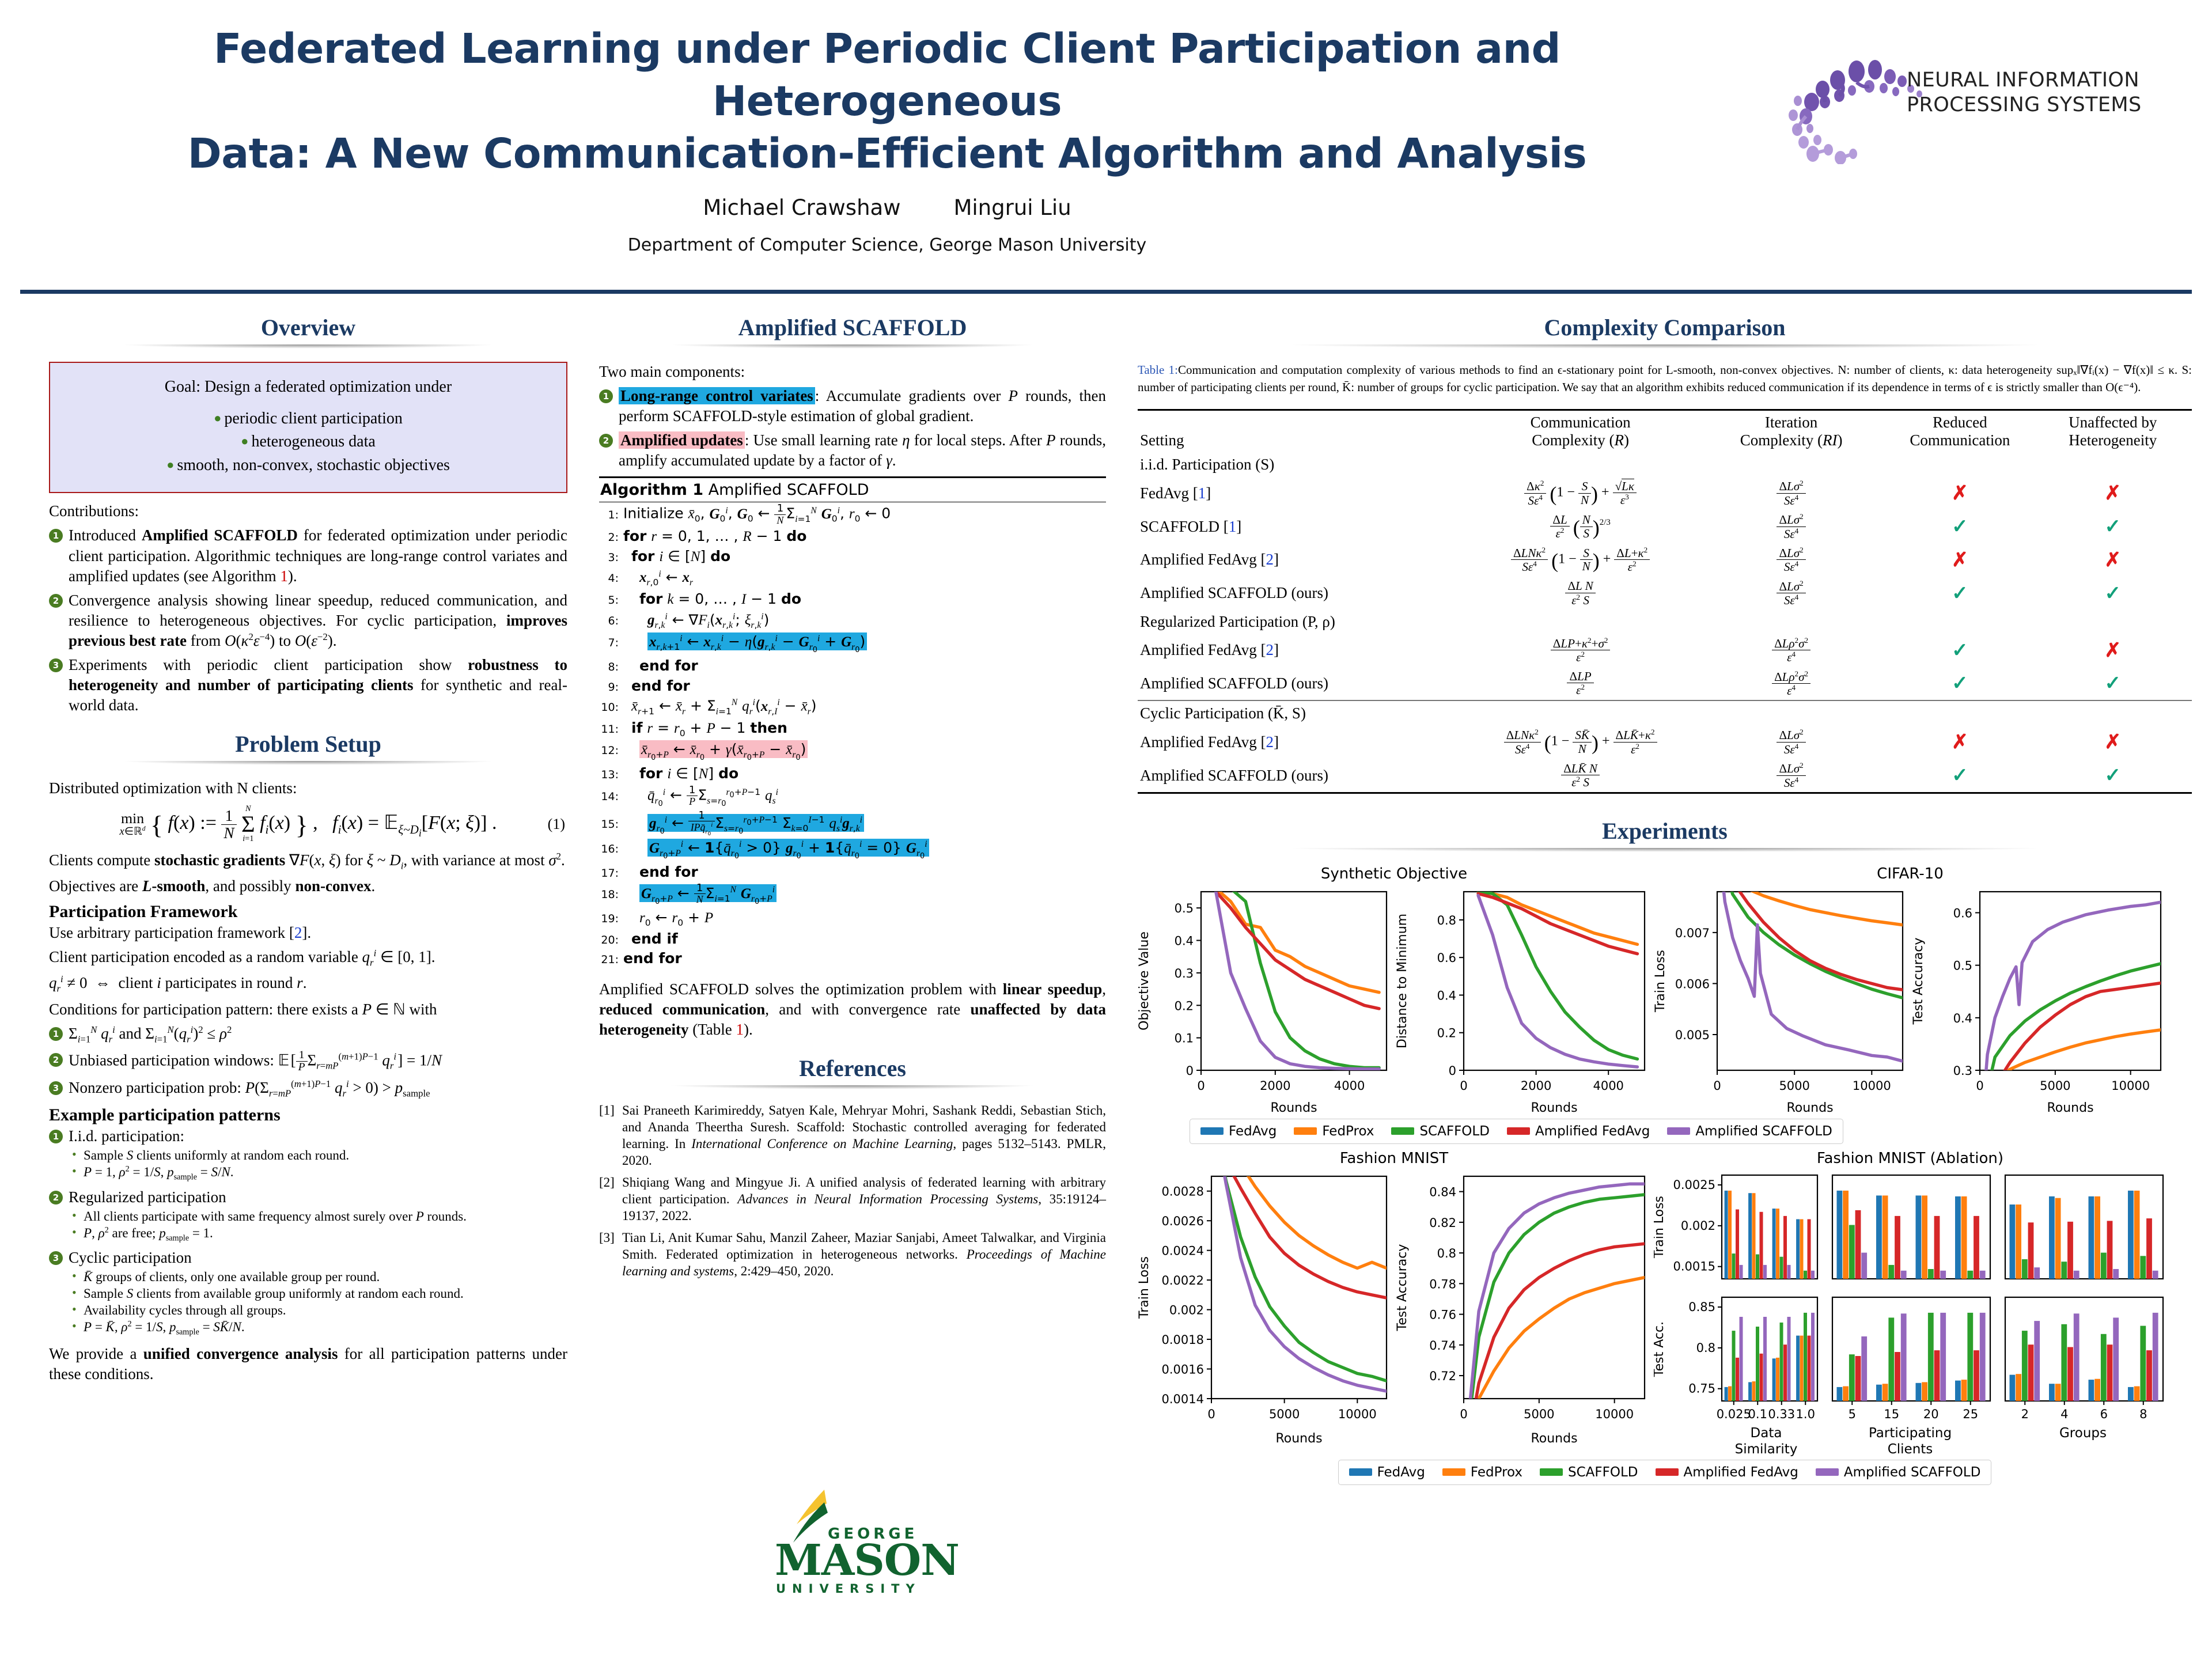 This screenshot has height=1659, width=2212. What do you see at coordinates (652, 490) in the screenshot?
I see `algorithm-label: Algorithm 1` at bounding box center [652, 490].